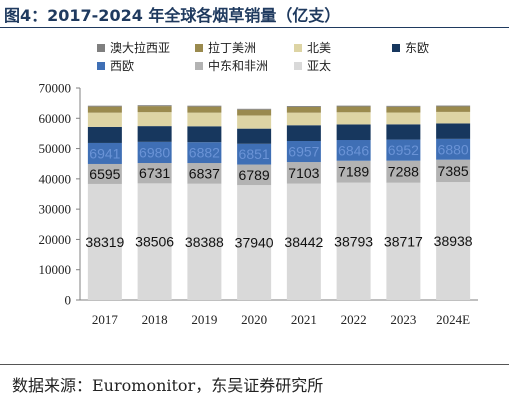 The image size is (509, 401). Describe the element at coordinates (55, 269) in the screenshot. I see `y-tick-label: 10000` at that location.